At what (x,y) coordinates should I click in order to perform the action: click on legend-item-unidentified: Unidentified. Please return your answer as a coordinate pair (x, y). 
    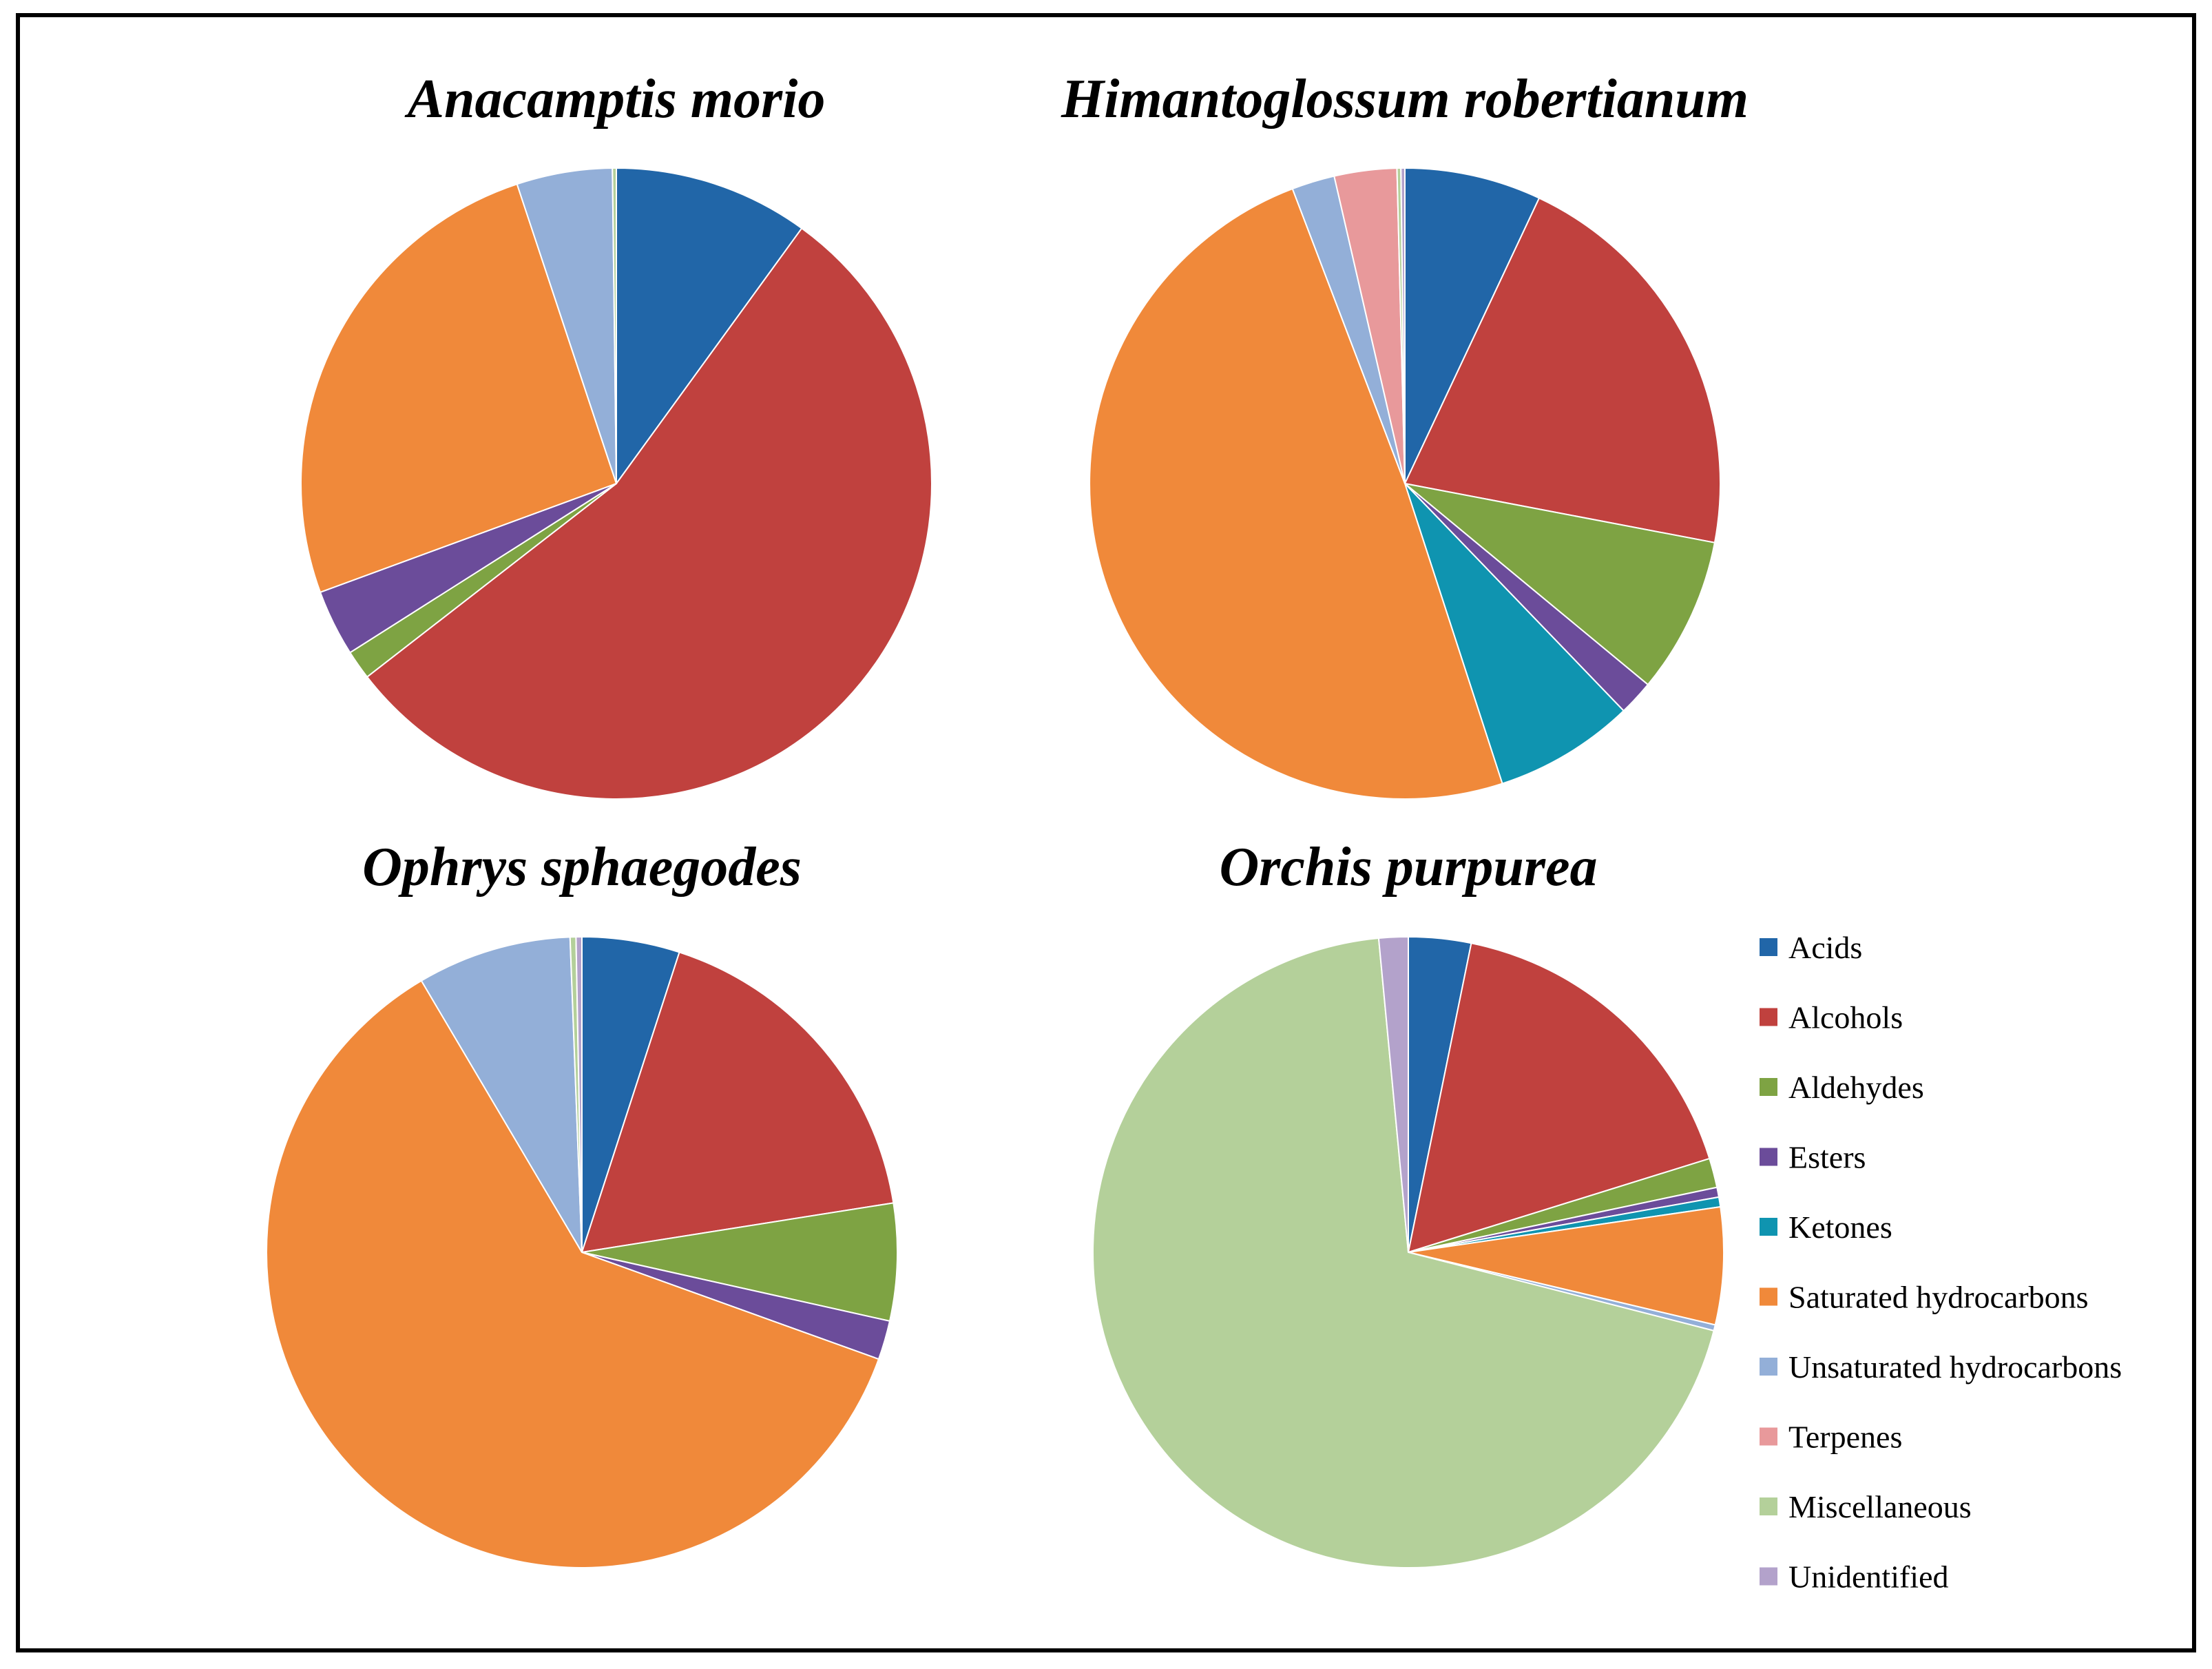
    Looking at the image, I should click on (1854, 1577).